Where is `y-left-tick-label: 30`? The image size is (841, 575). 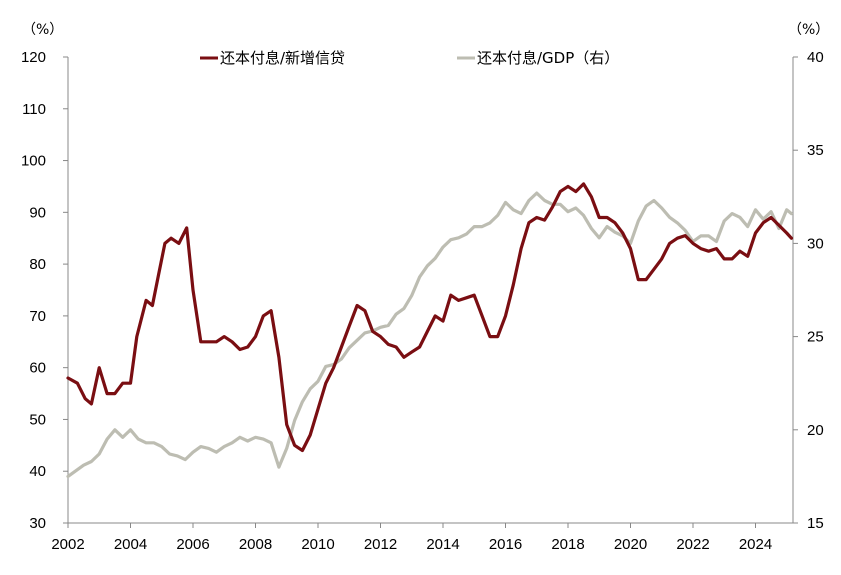
y-left-tick-label: 30 is located at coordinates (37, 523).